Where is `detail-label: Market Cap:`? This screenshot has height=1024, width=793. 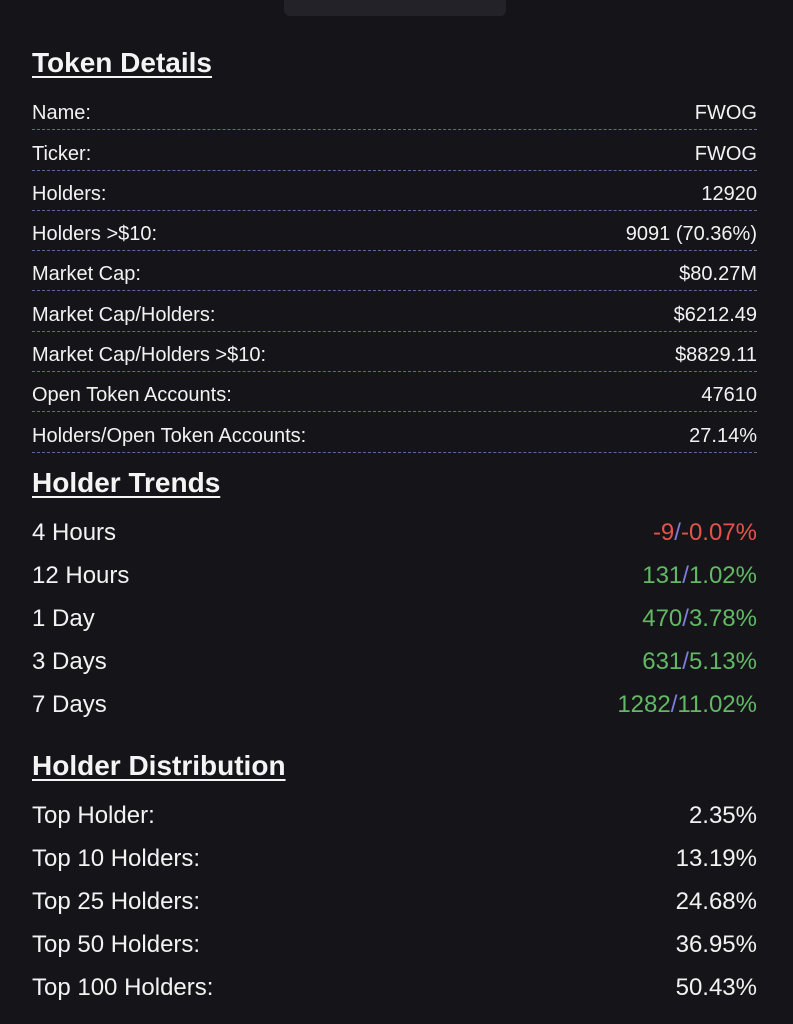 detail-label: Market Cap: is located at coordinates (86, 274).